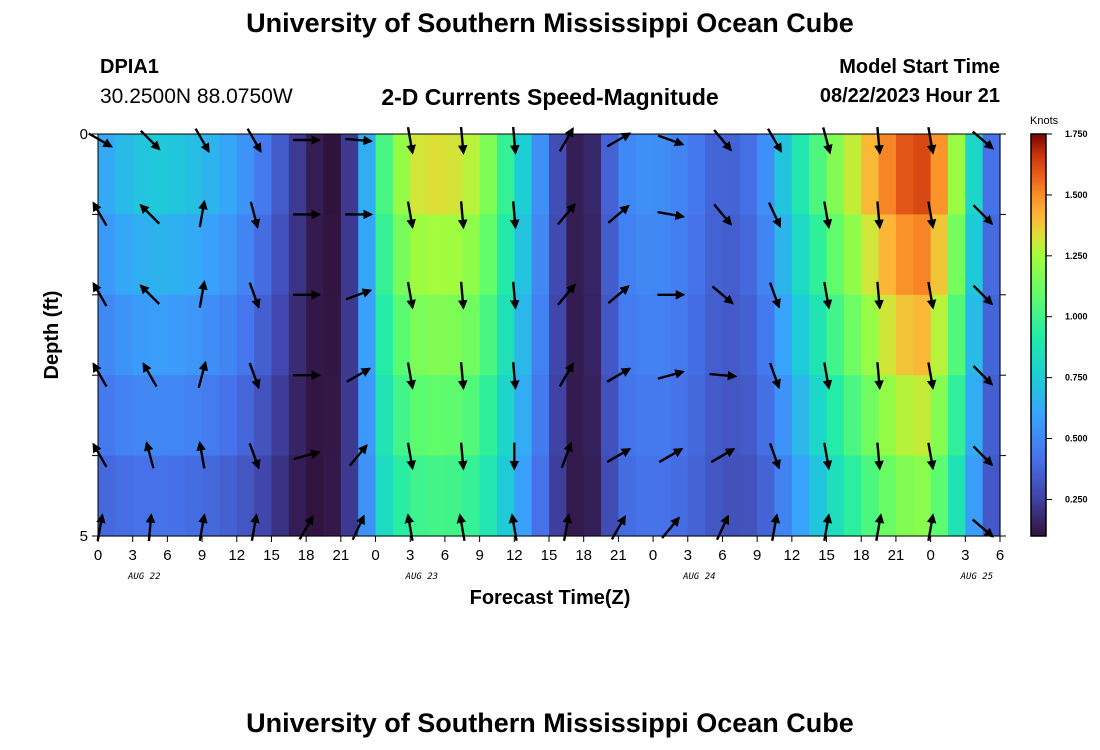 The height and width of the screenshot is (750, 1100). I want to click on x-tick-label: 3, so click(410, 555).